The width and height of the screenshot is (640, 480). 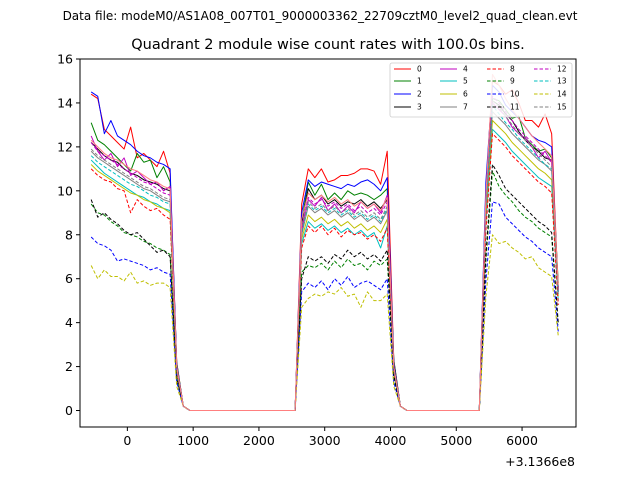 I want to click on y-tick-label: 2, so click(x=69, y=366).